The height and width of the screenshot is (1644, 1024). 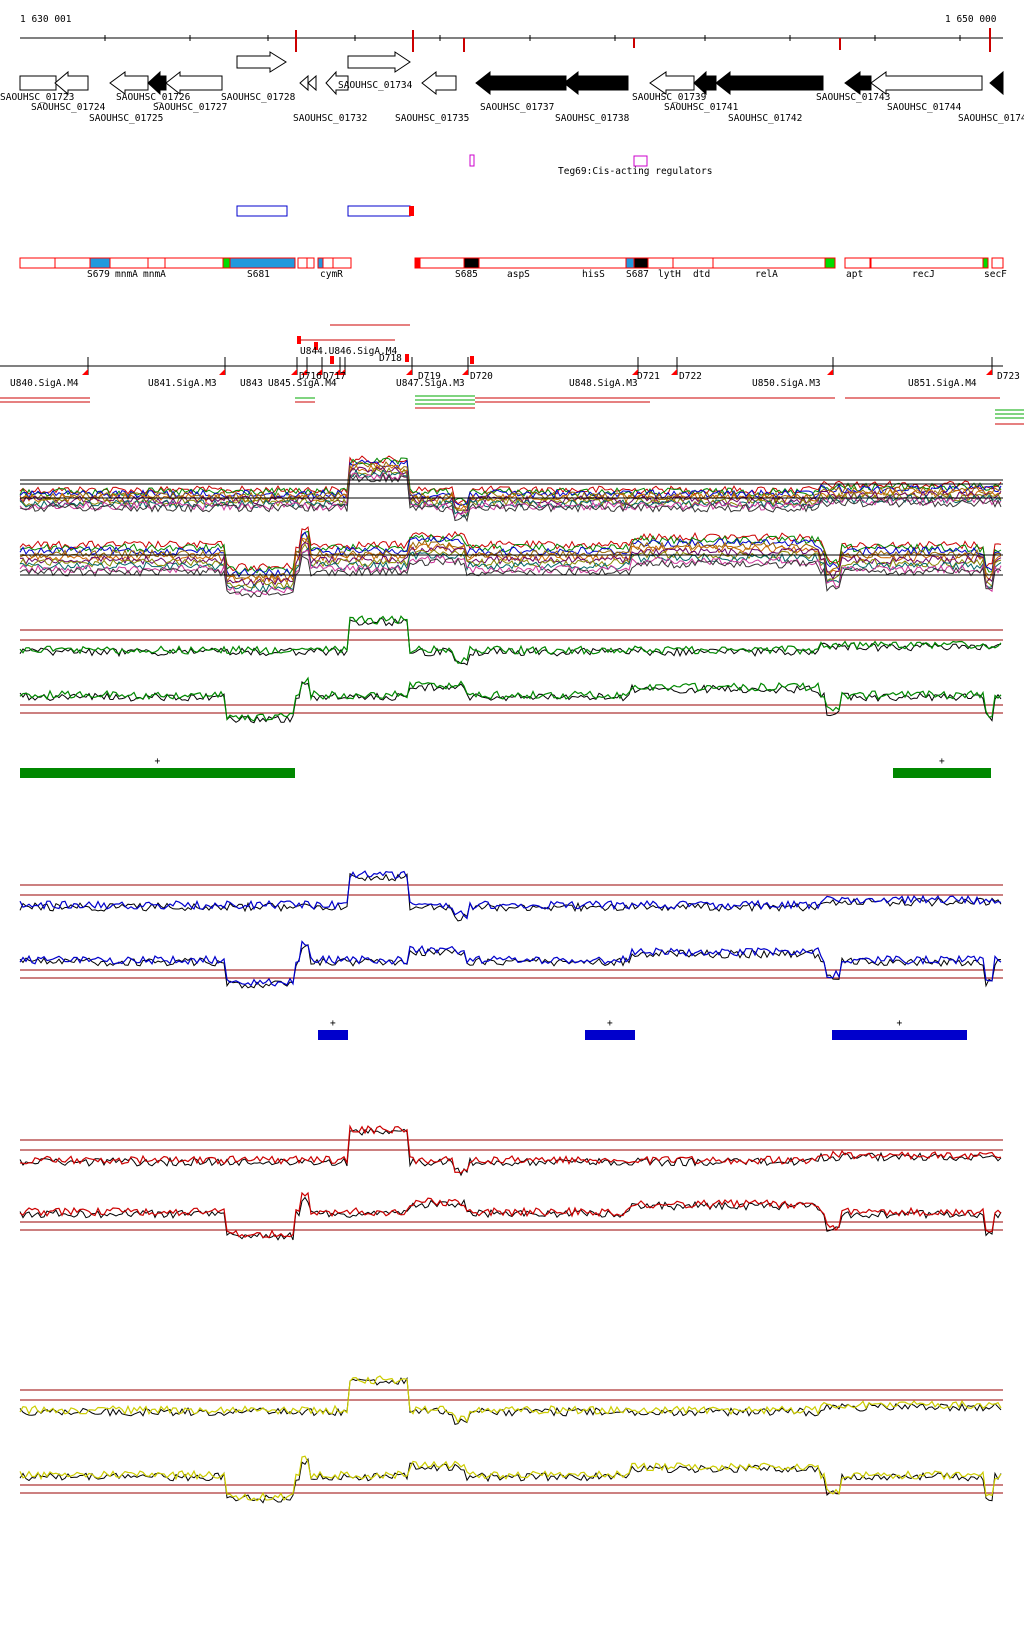 What do you see at coordinates (853, 97) in the screenshot?
I see `gene-label: SAOUHSC_01743` at bounding box center [853, 97].